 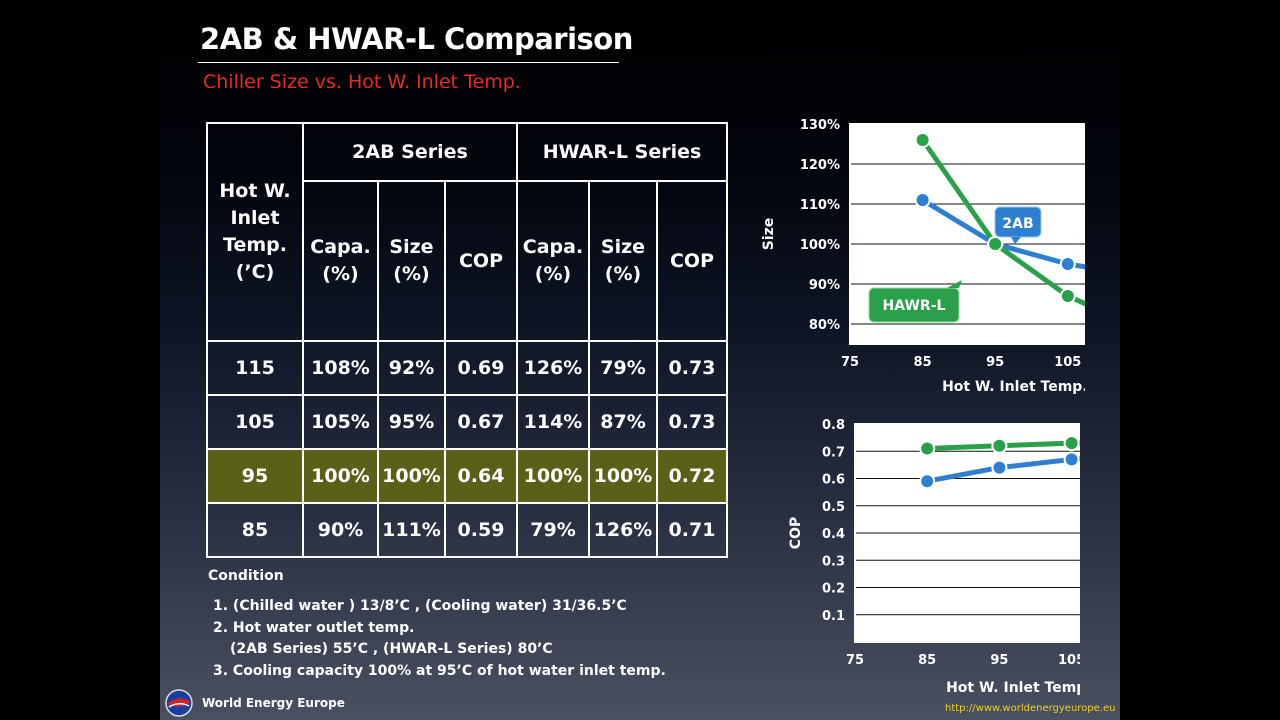 I want to click on cell-cop-hwar: 0.71, so click(x=692, y=530).